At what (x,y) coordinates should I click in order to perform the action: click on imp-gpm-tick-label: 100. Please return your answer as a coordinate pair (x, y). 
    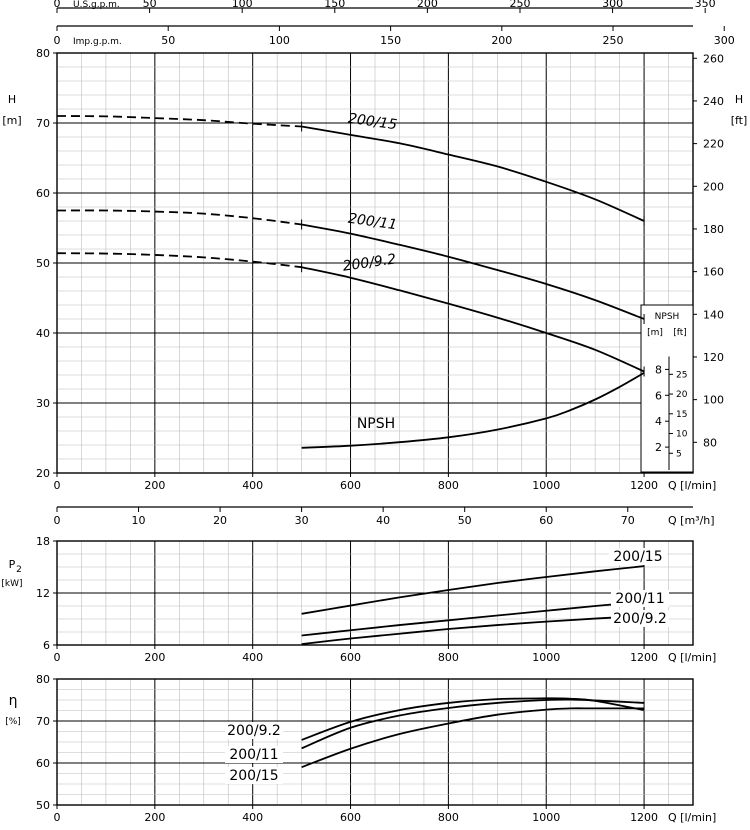
    Looking at the image, I should click on (279, 40).